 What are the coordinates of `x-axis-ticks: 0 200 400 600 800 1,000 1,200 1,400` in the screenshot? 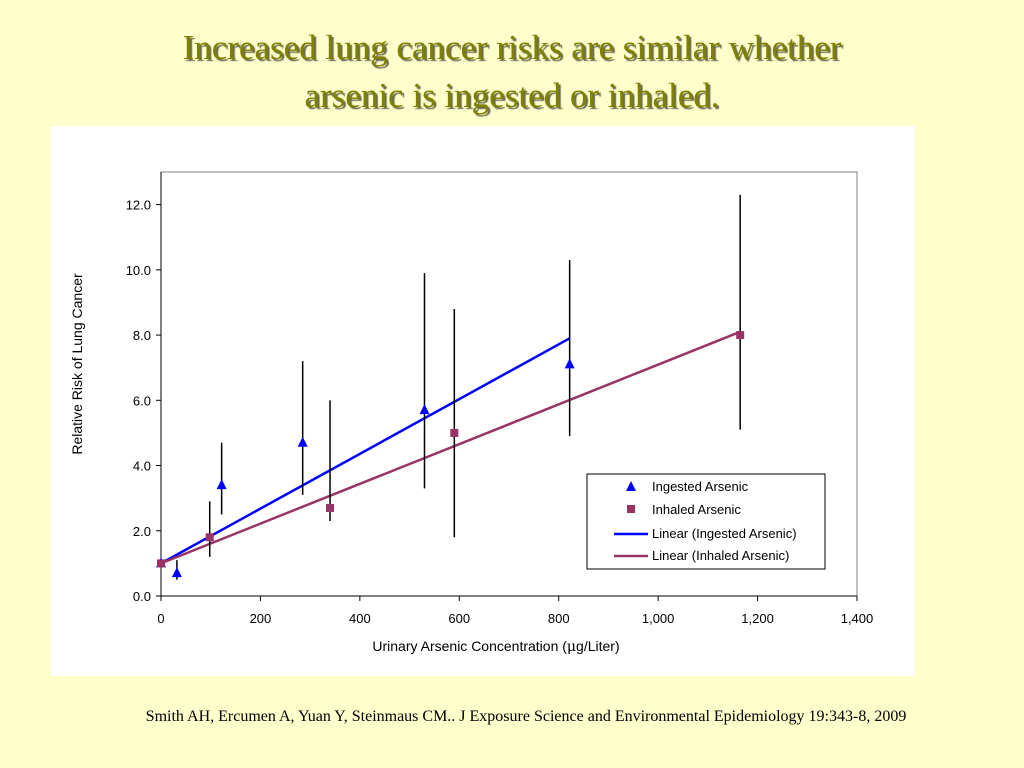 It's located at (515, 611).